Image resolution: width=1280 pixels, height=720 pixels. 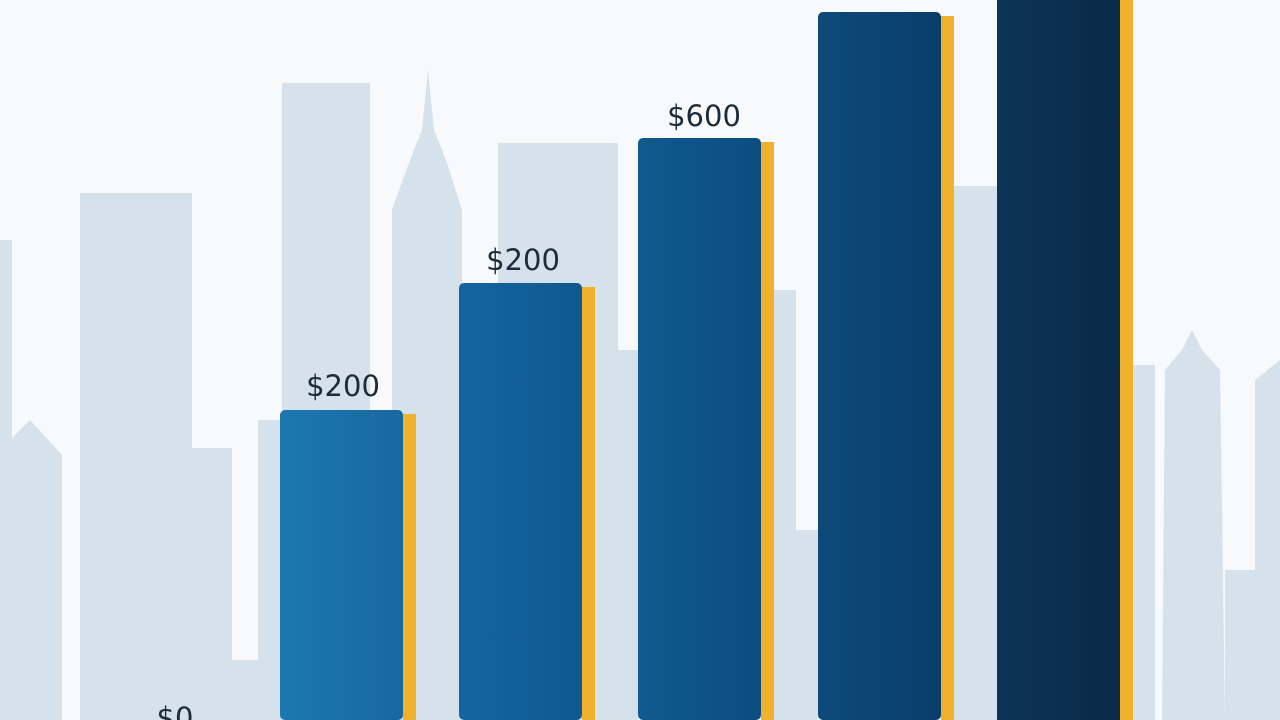 What do you see at coordinates (704, 116) in the screenshot?
I see `label: $600` at bounding box center [704, 116].